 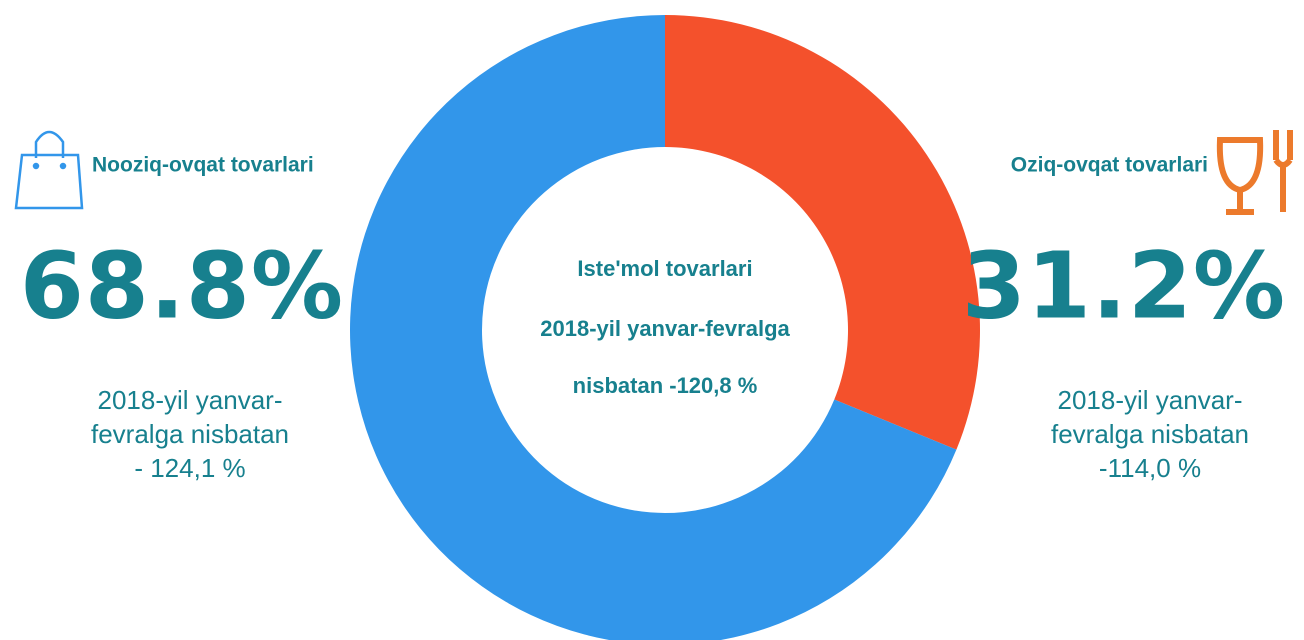 What do you see at coordinates (1150, 468) in the screenshot?
I see `note: -114,0 %` at bounding box center [1150, 468].